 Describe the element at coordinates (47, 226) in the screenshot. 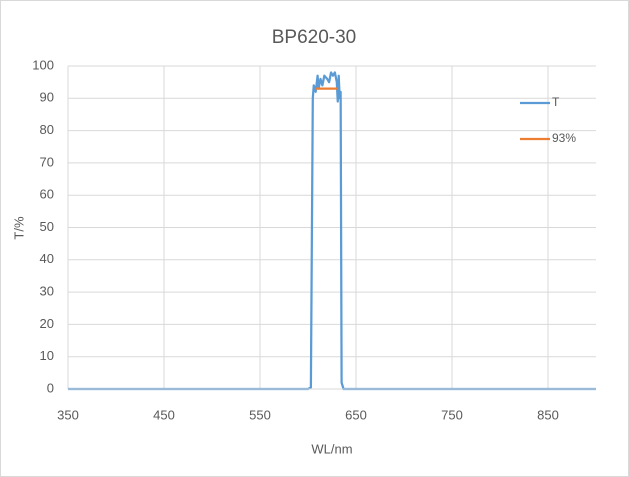

I see `y-tick-label: 50` at that location.